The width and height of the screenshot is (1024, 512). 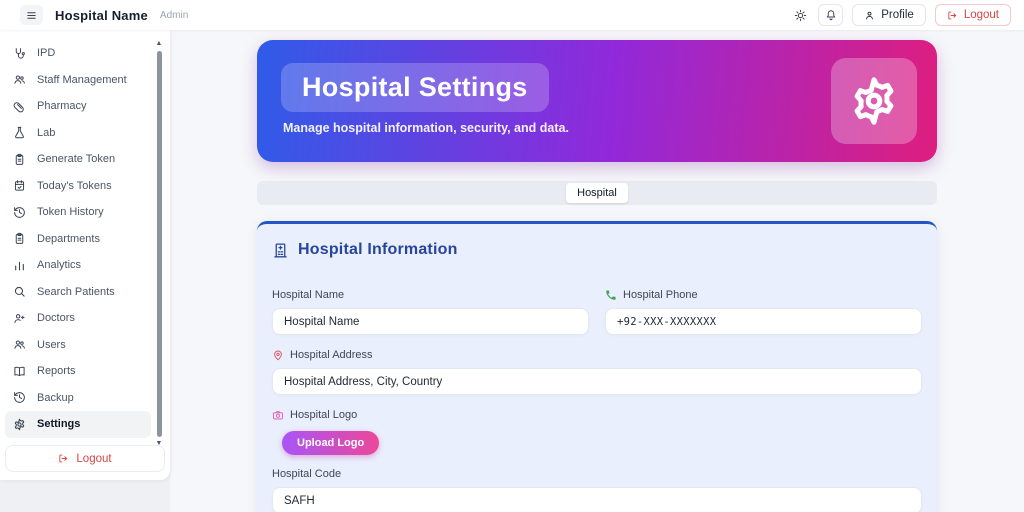 I want to click on sidebar-item-label: IPD, so click(x=46, y=53).